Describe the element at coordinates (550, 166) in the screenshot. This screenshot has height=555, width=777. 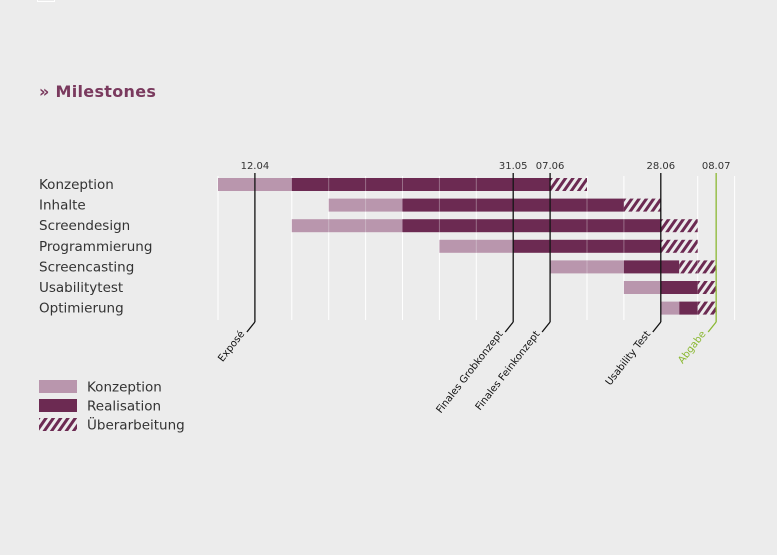
I see `milestone-date-finales-feinkonzept: 07.06` at that location.